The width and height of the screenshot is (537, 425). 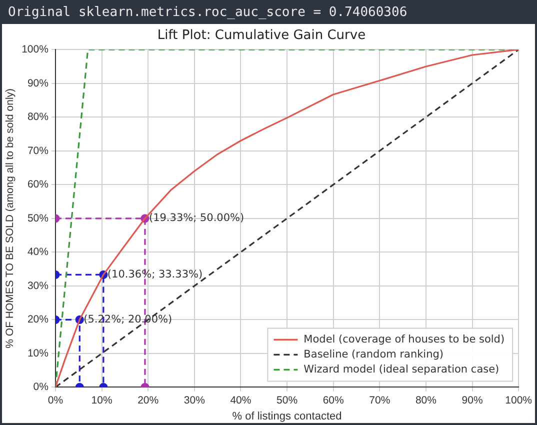 What do you see at coordinates (37, 353) in the screenshot?
I see `y-tick-label: 10%` at bounding box center [37, 353].